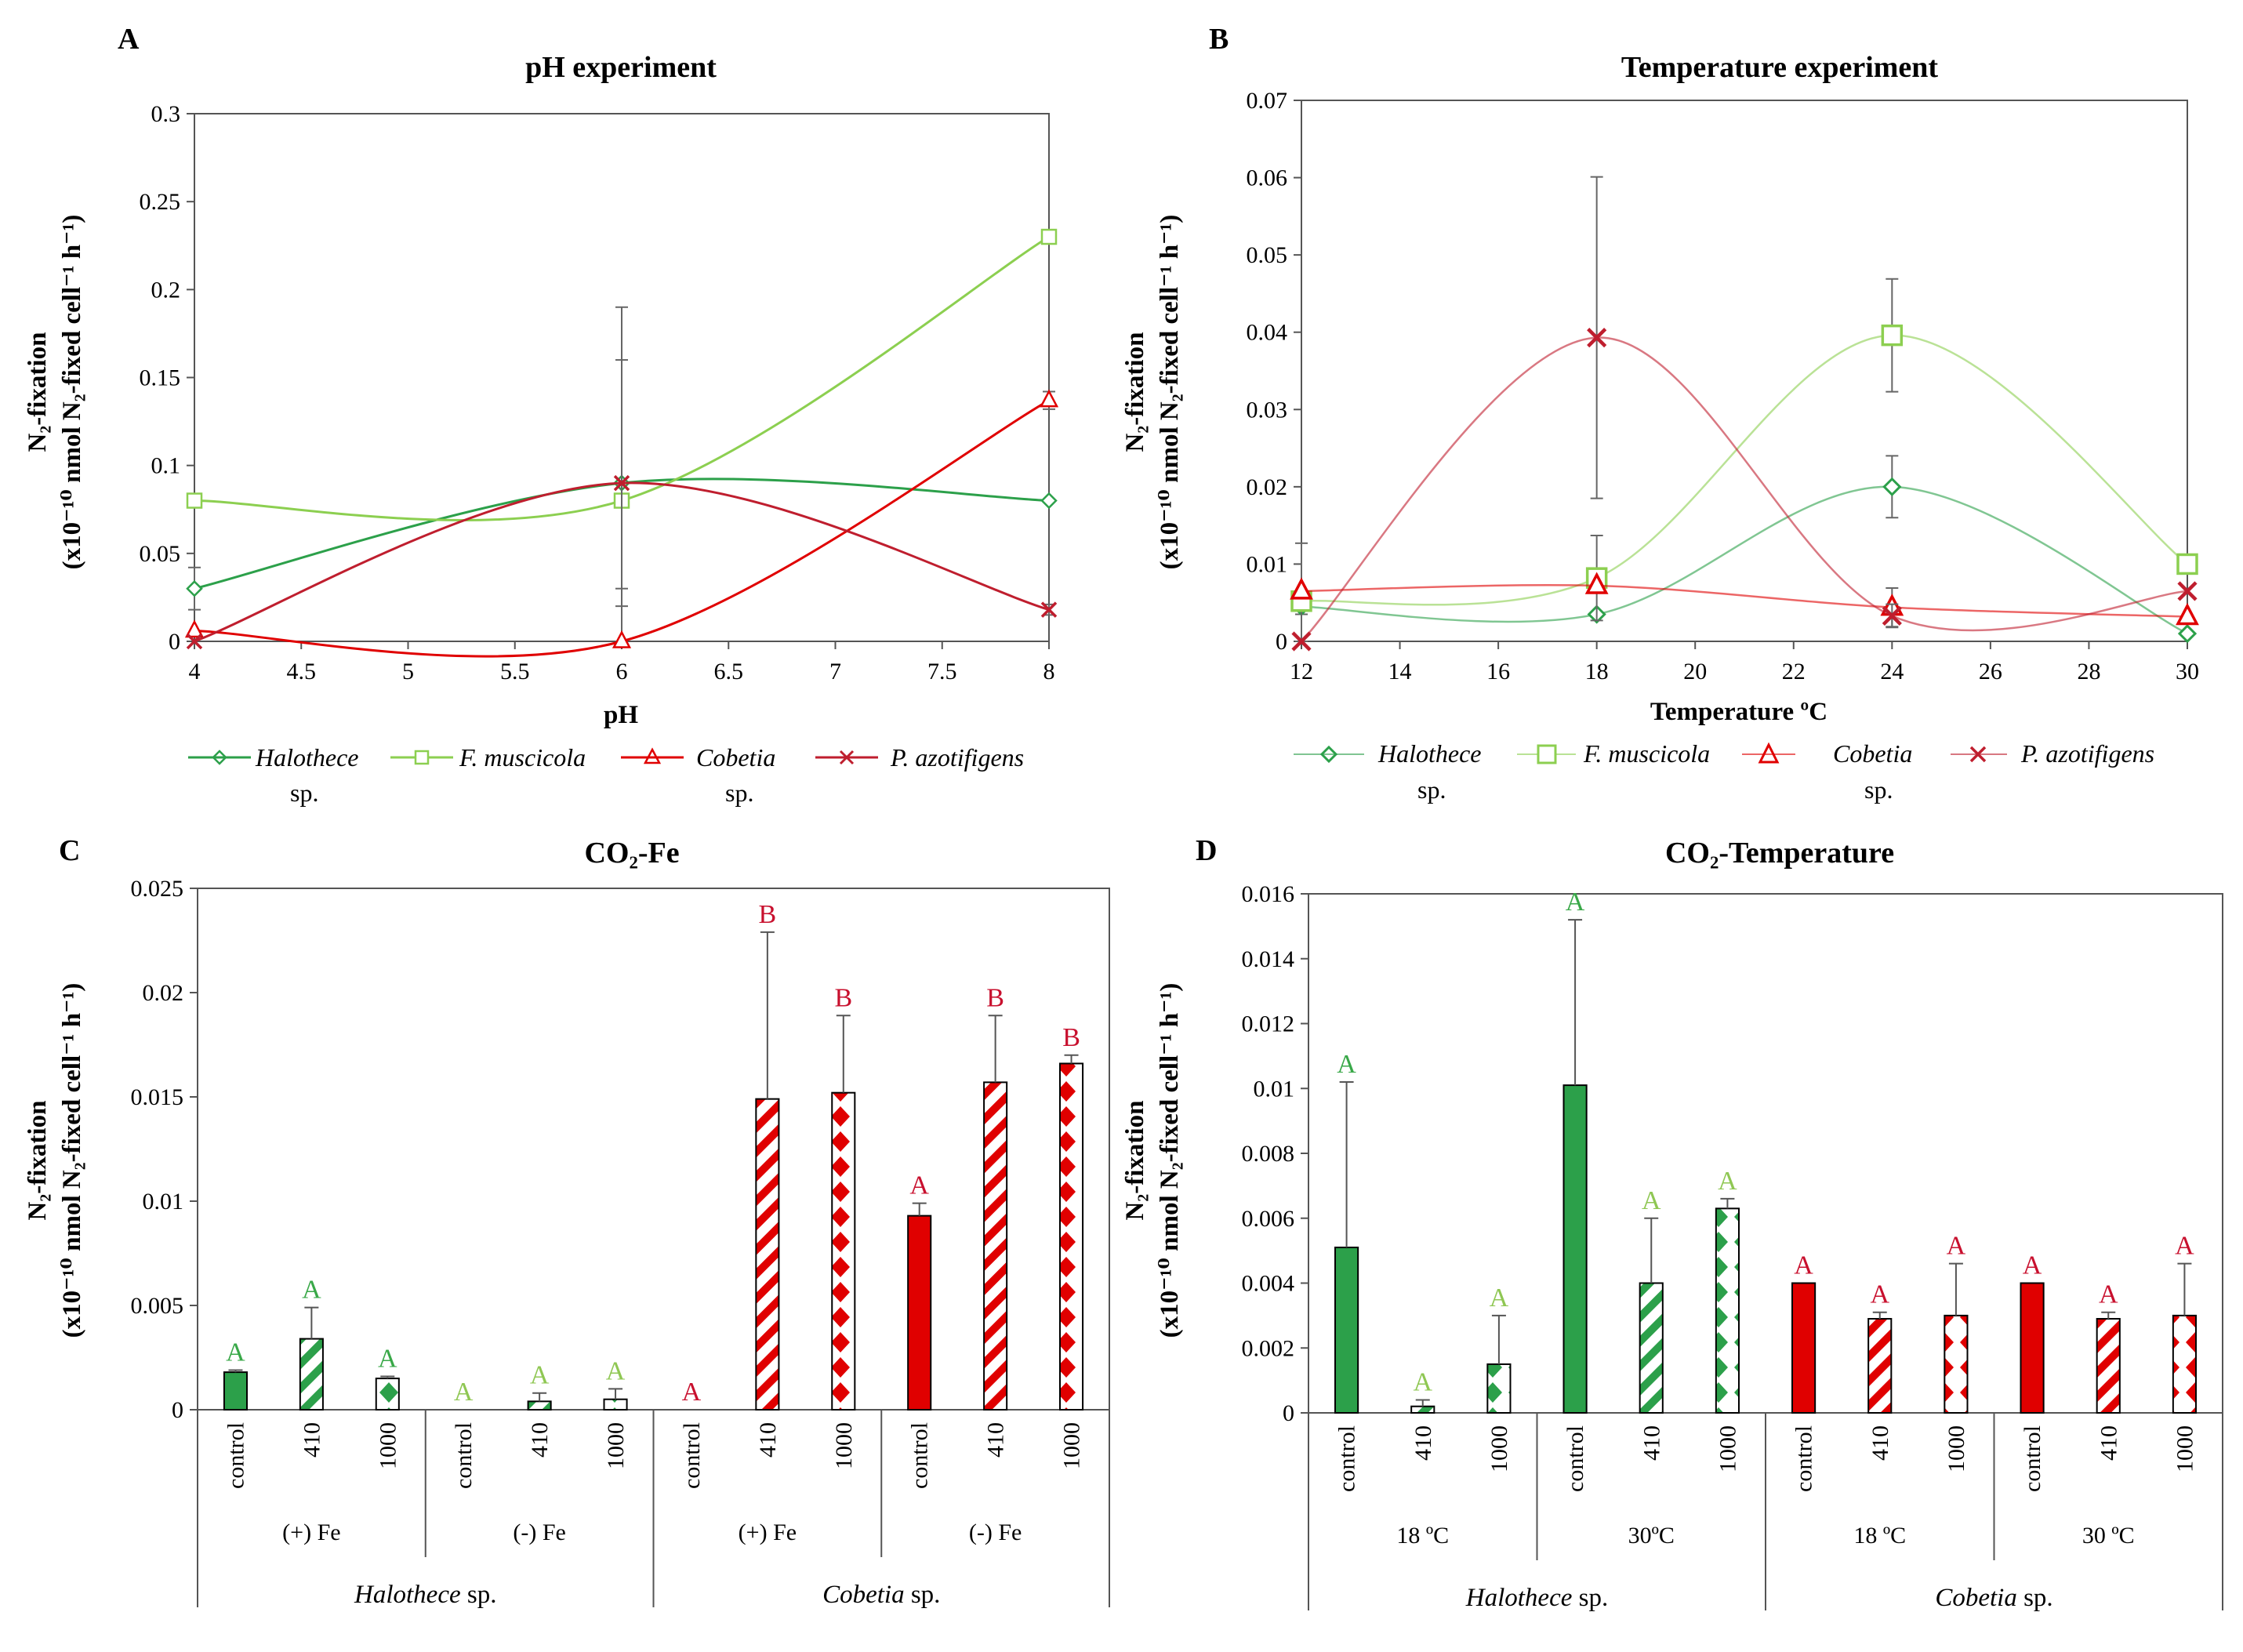 The image size is (2243, 1652). I want to click on x-tick-label: 24, so click(1892, 671).